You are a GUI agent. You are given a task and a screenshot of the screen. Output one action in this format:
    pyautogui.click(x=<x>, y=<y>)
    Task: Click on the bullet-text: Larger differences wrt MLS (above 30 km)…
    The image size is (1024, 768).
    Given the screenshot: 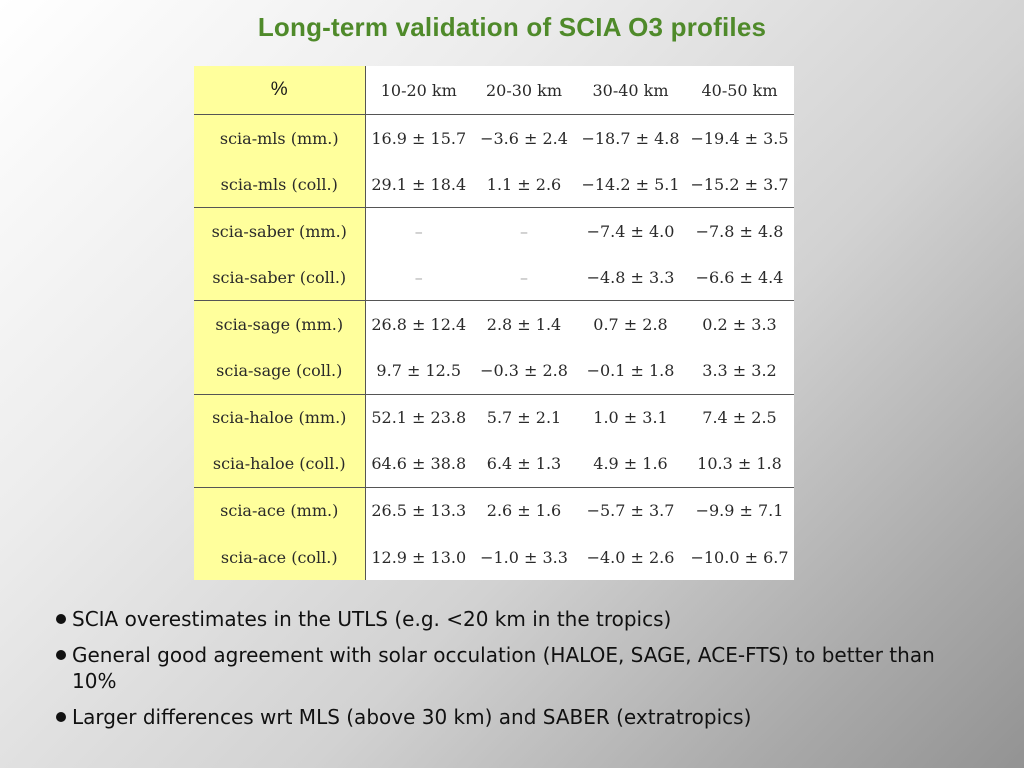 What is the action you would take?
    pyautogui.click(x=412, y=717)
    